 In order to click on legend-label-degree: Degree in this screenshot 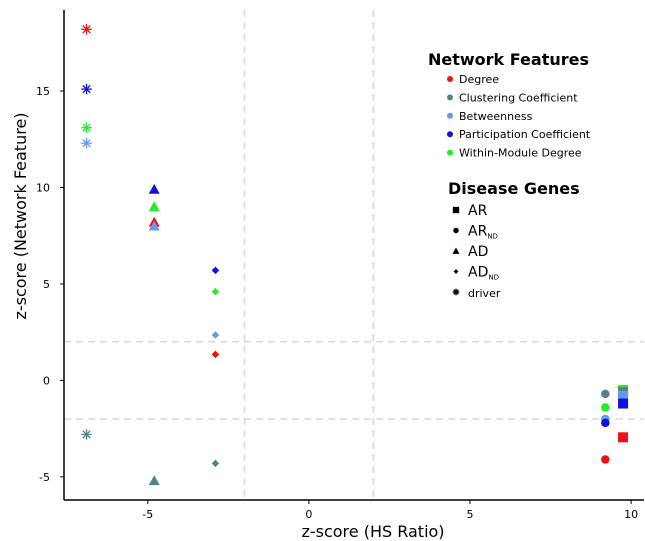, I will do `click(479, 79)`.